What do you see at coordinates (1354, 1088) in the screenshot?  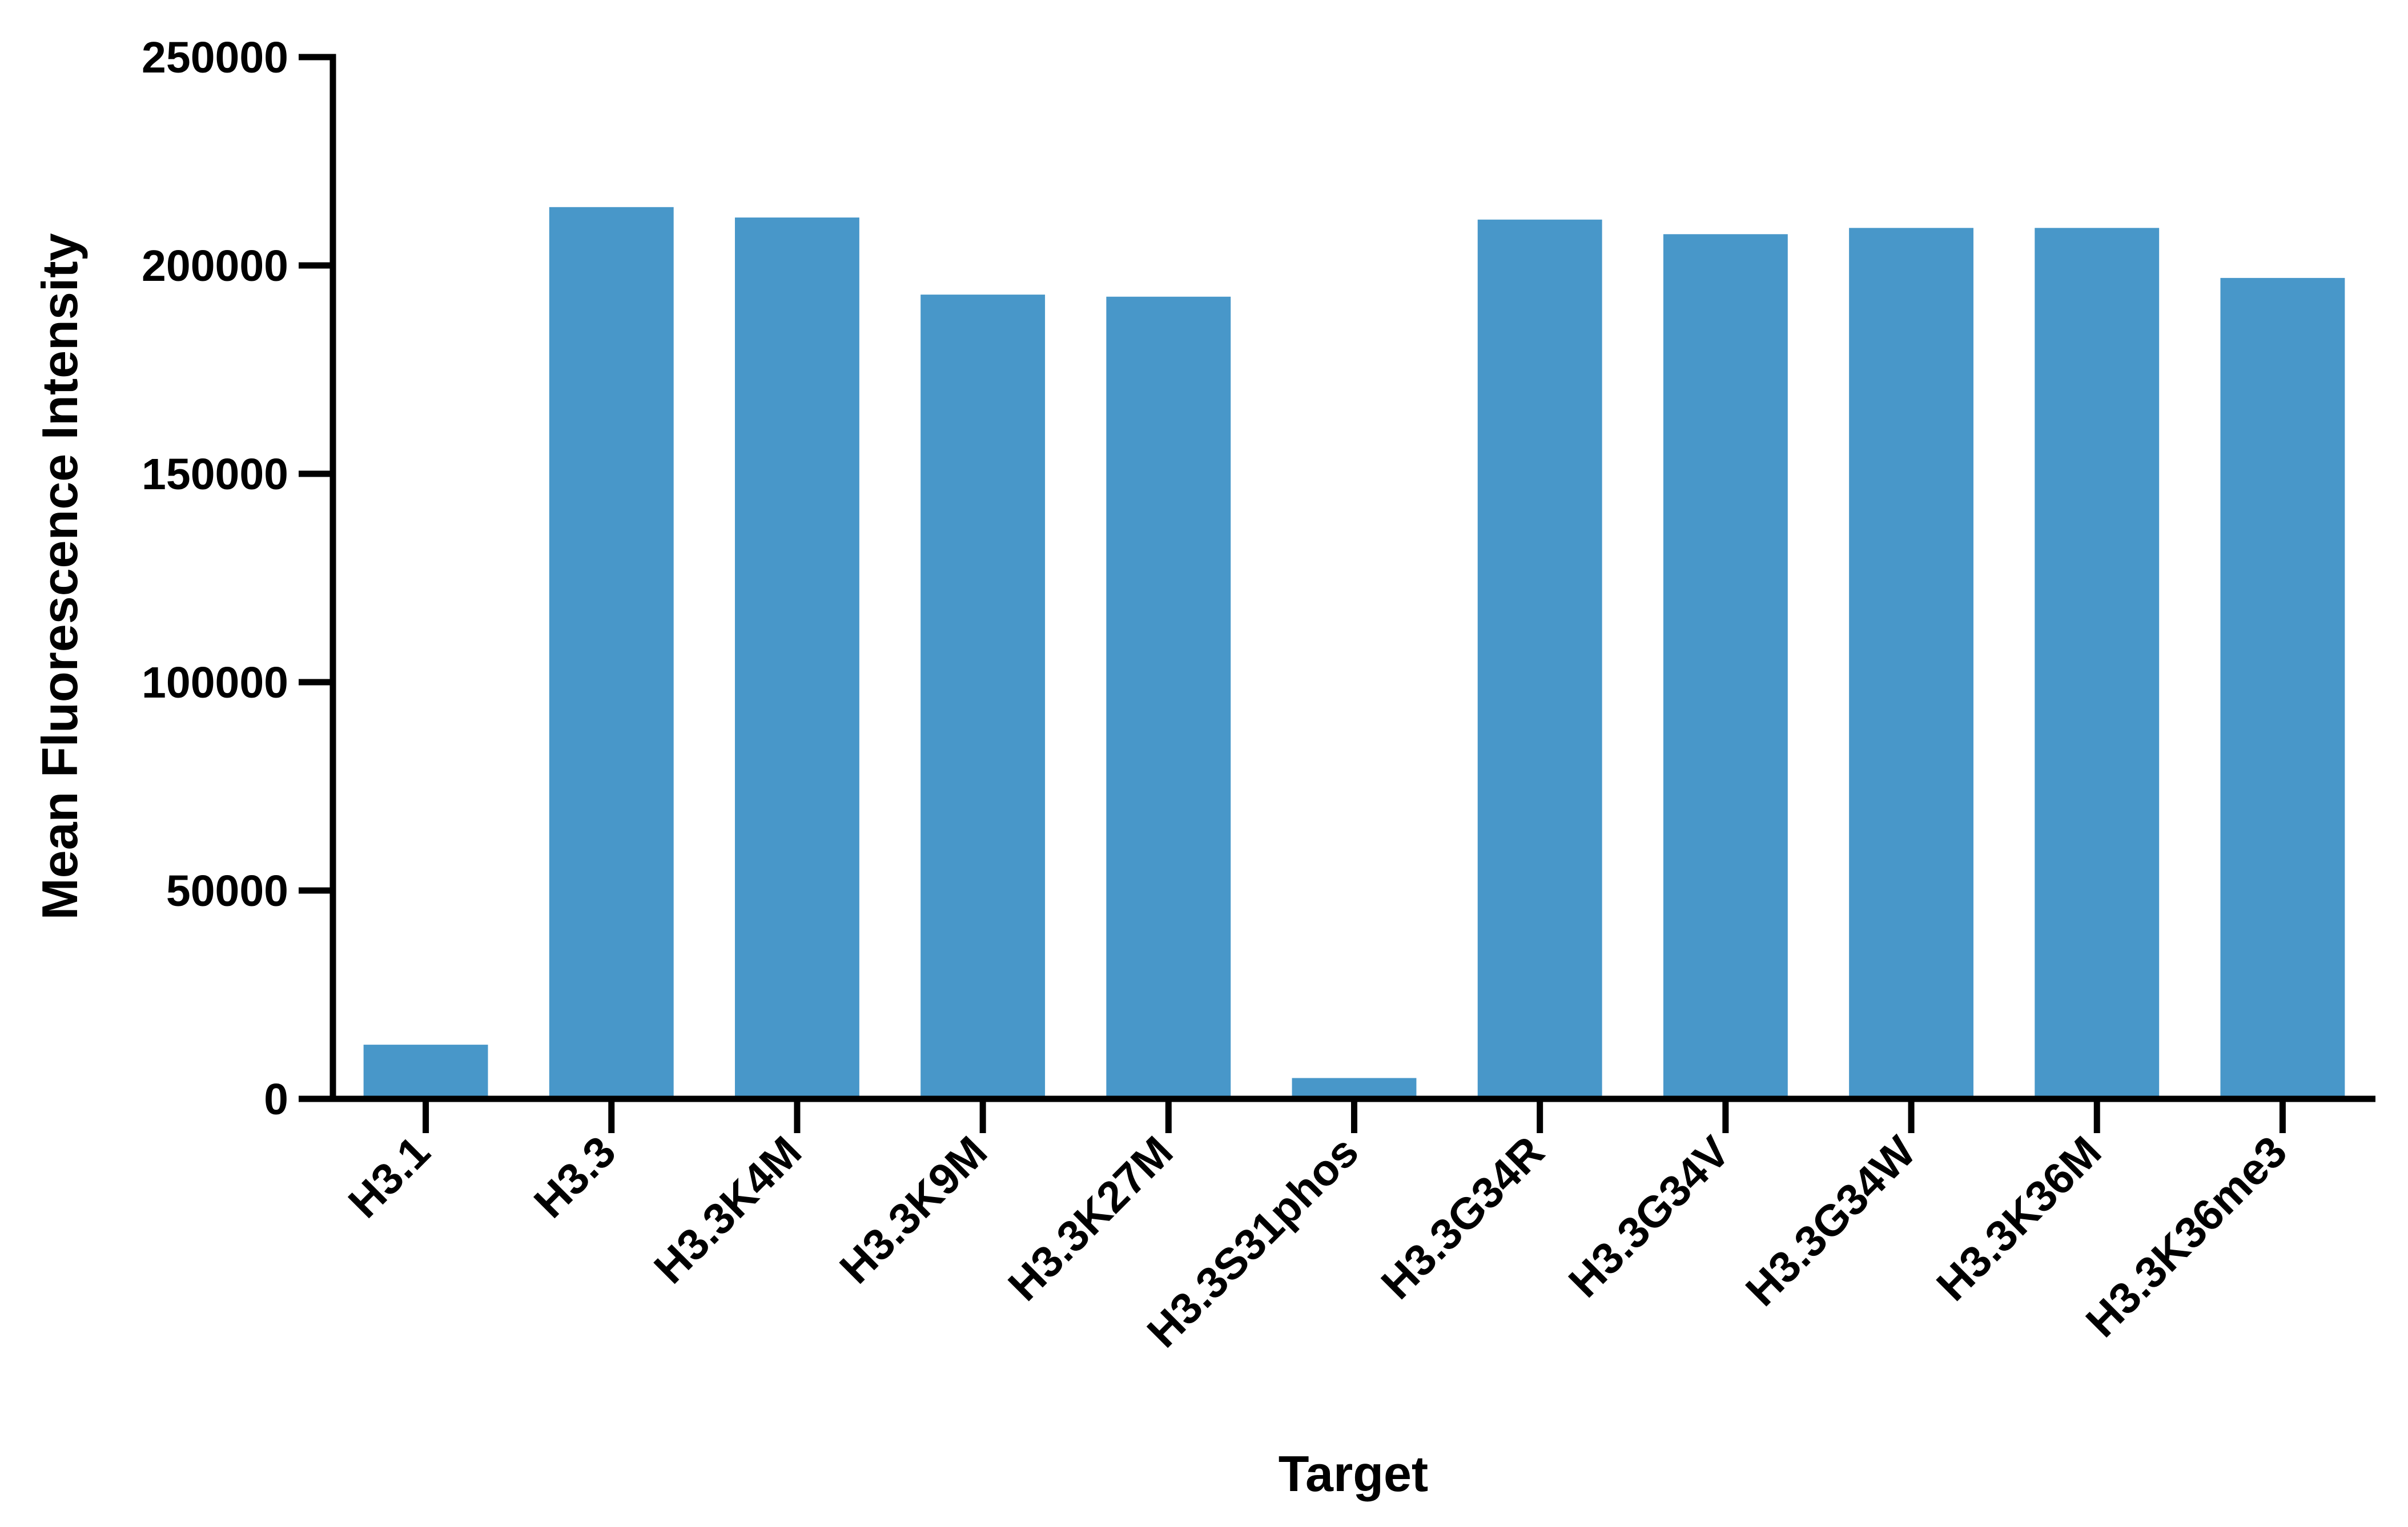 I see `bar-h3-3s31phos` at bounding box center [1354, 1088].